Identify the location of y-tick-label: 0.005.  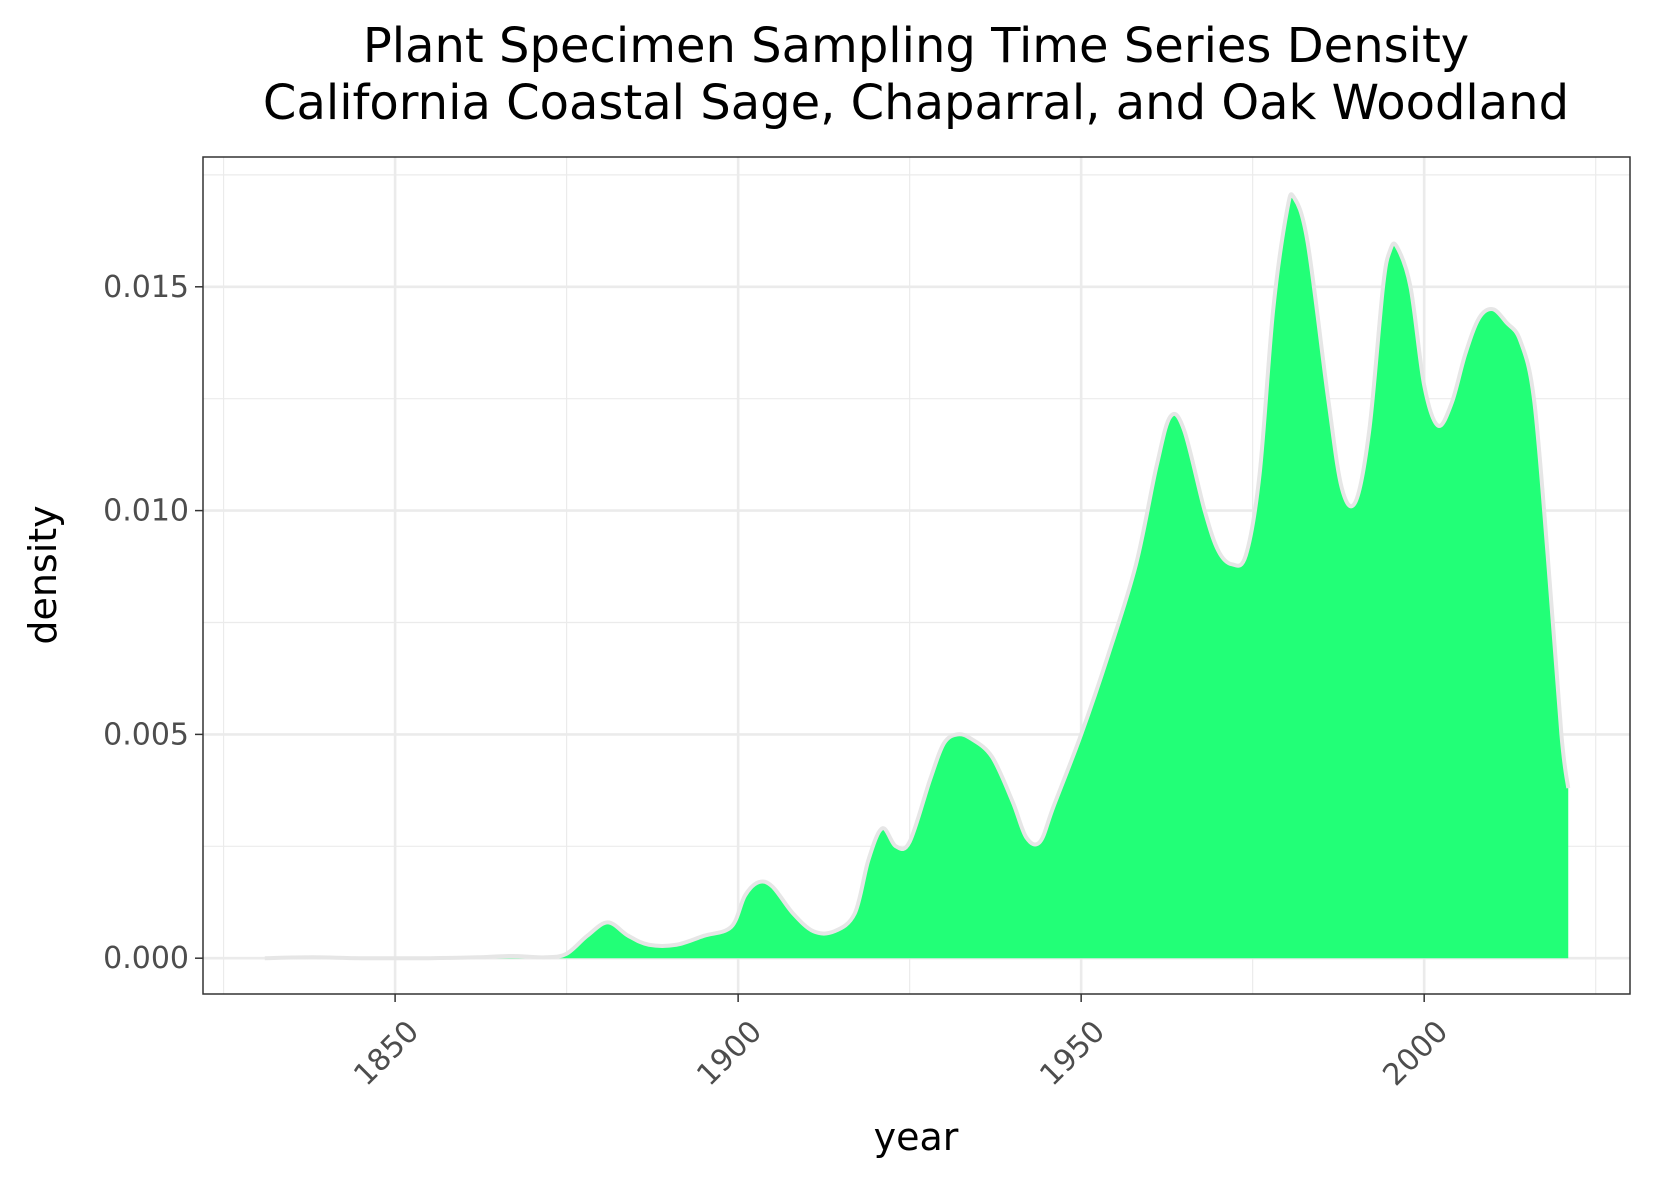
(146, 734).